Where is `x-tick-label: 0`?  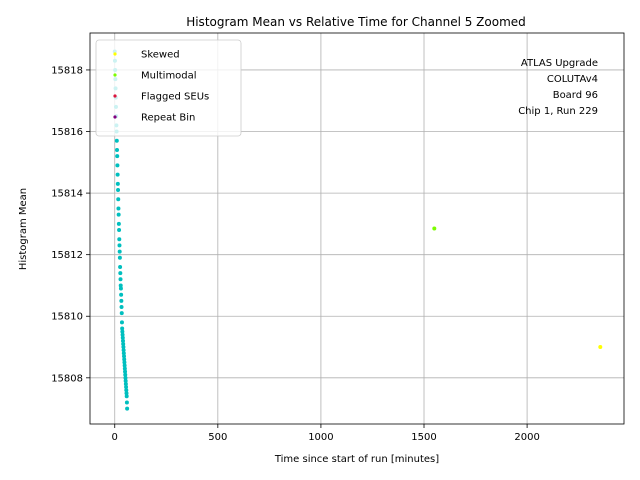 x-tick-label: 0 is located at coordinates (115, 437).